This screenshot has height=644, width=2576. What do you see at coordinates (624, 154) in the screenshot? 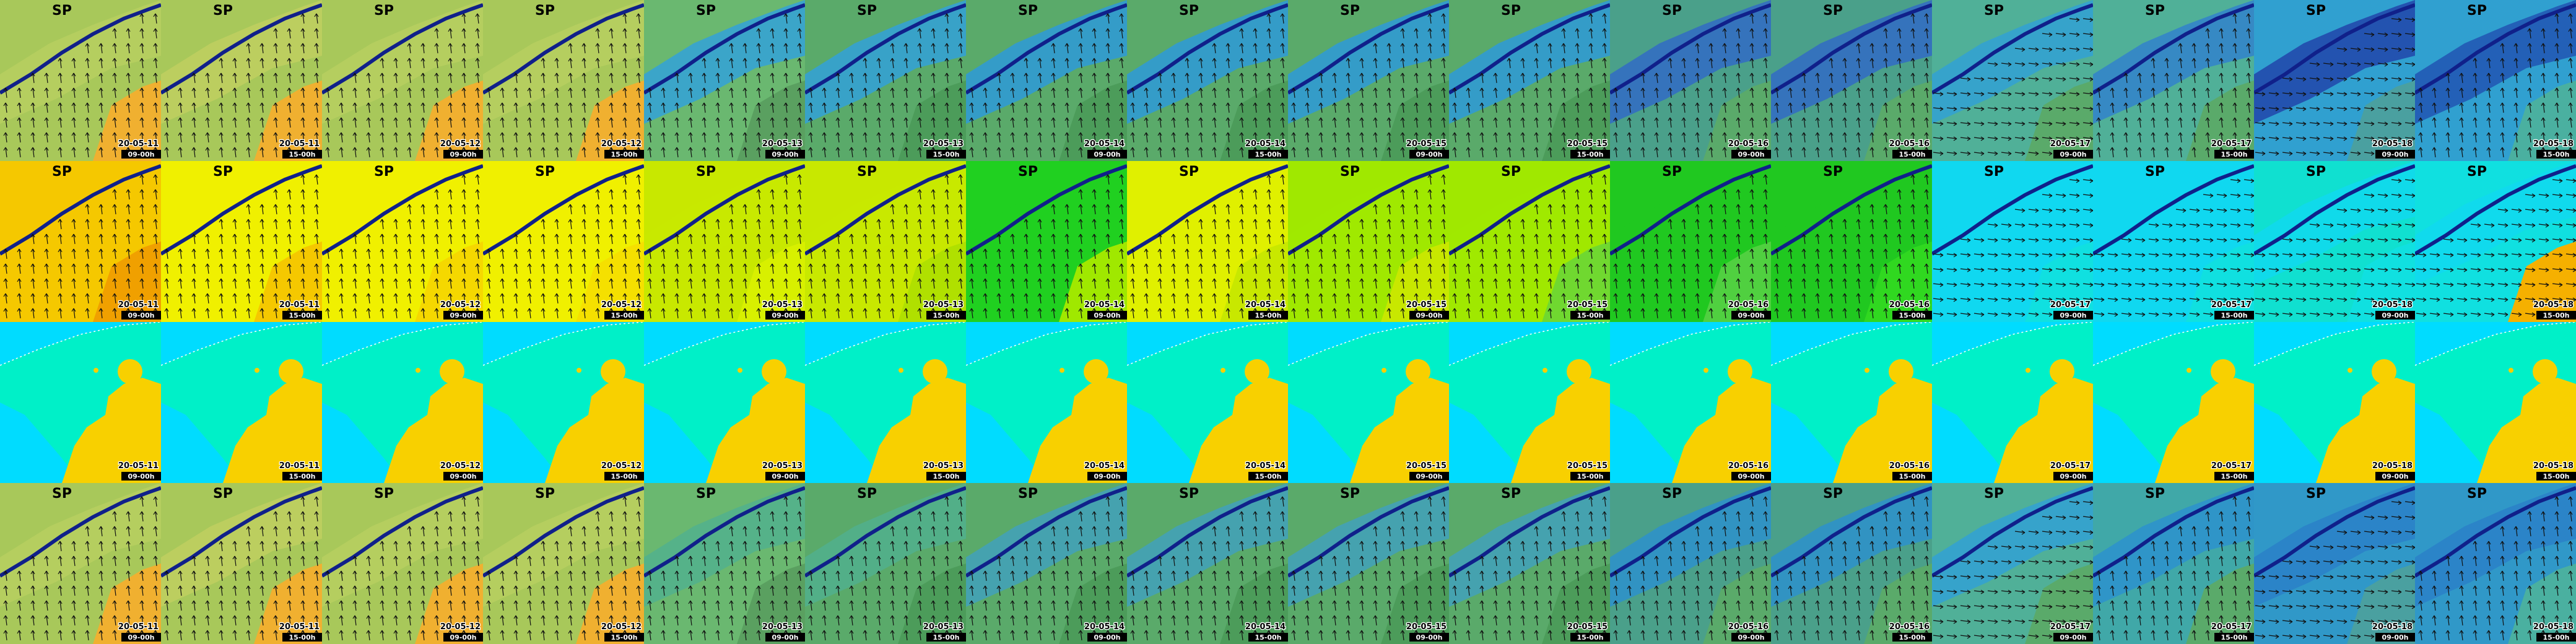
I see `time-box` at bounding box center [624, 154].